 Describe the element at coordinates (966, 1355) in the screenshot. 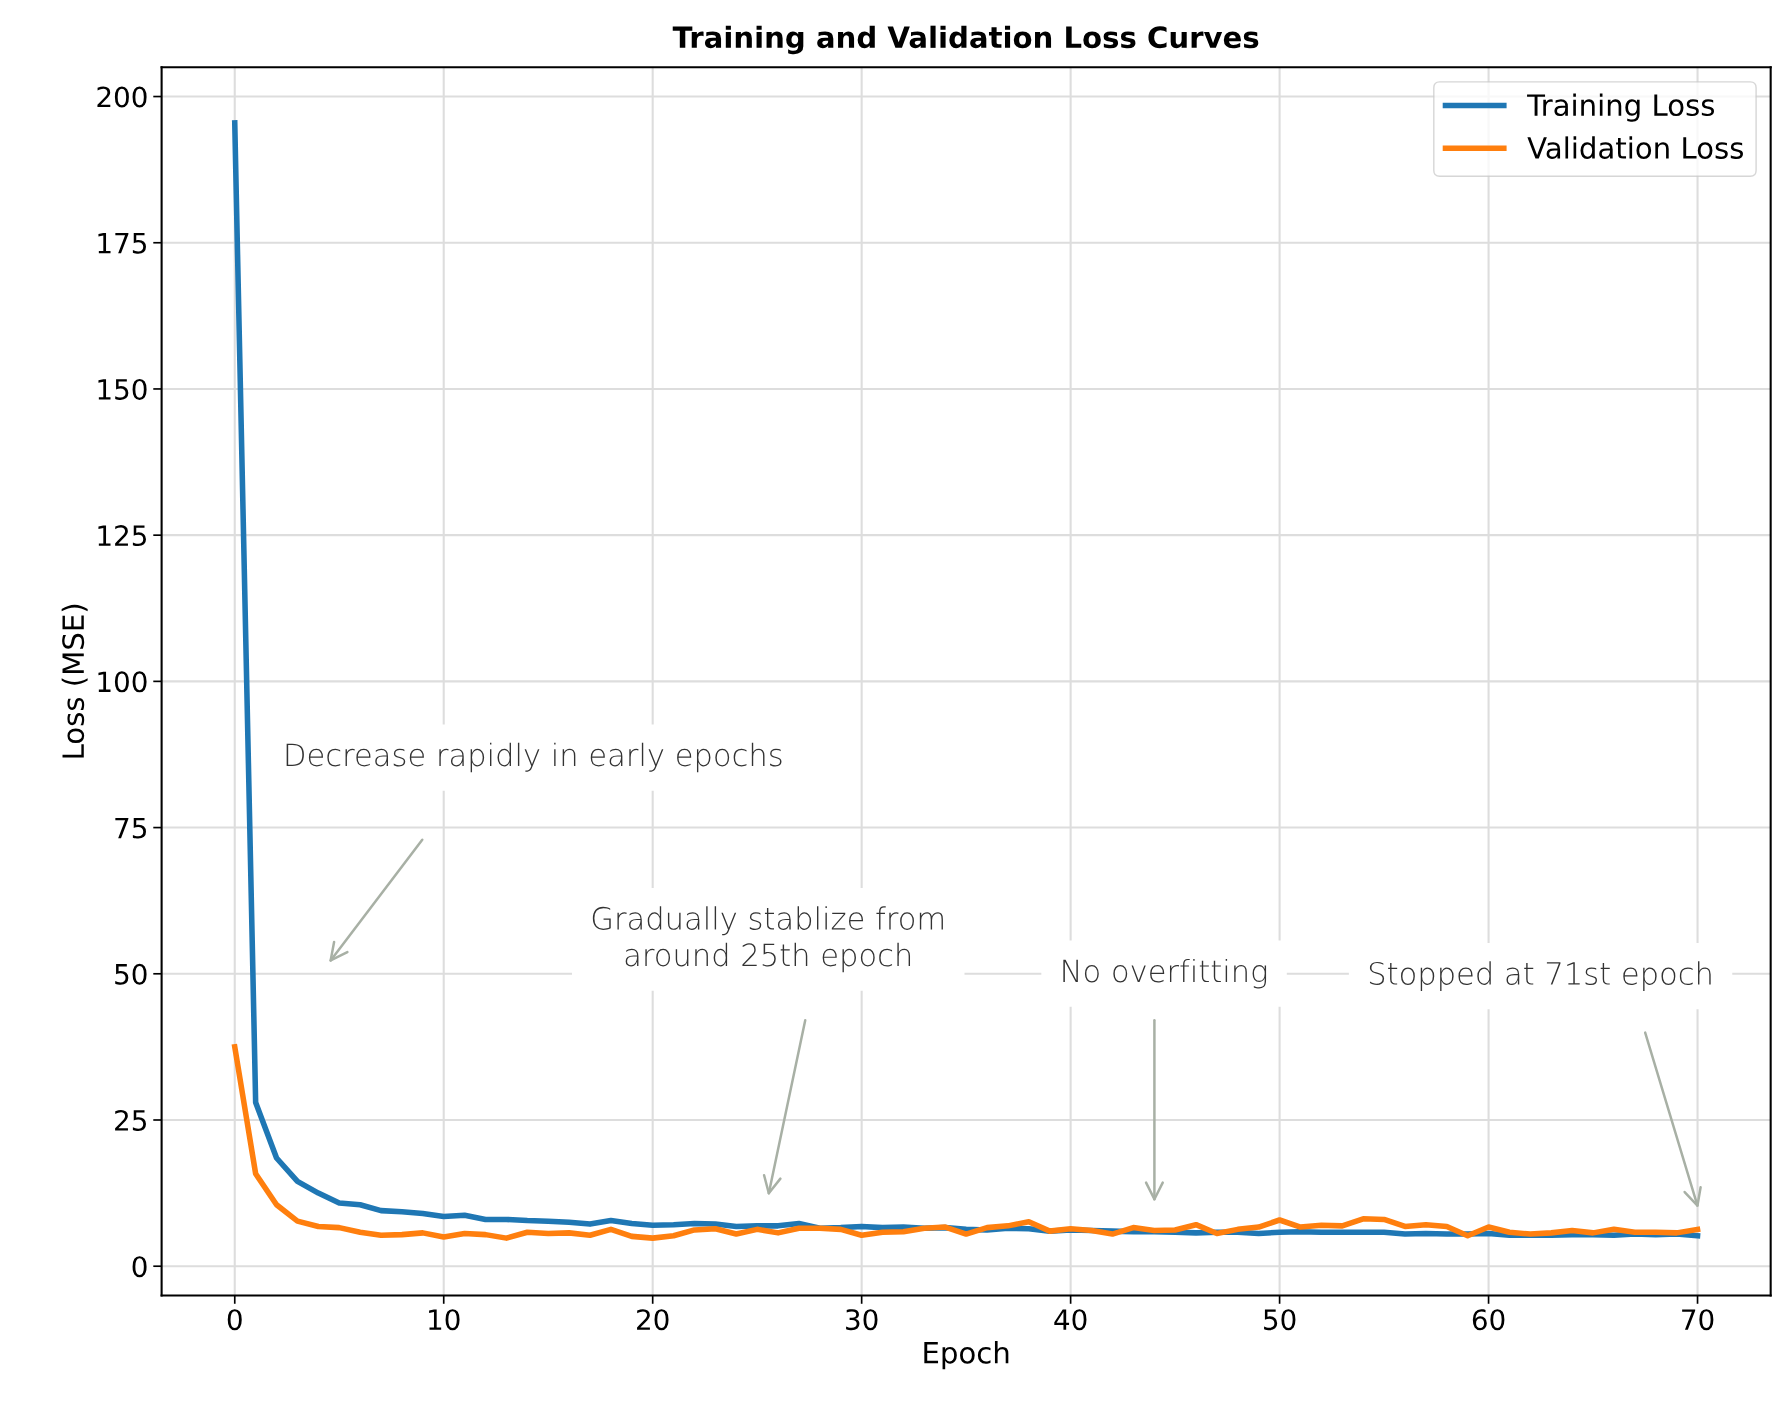

I see `x-axis-title: Epoch` at that location.